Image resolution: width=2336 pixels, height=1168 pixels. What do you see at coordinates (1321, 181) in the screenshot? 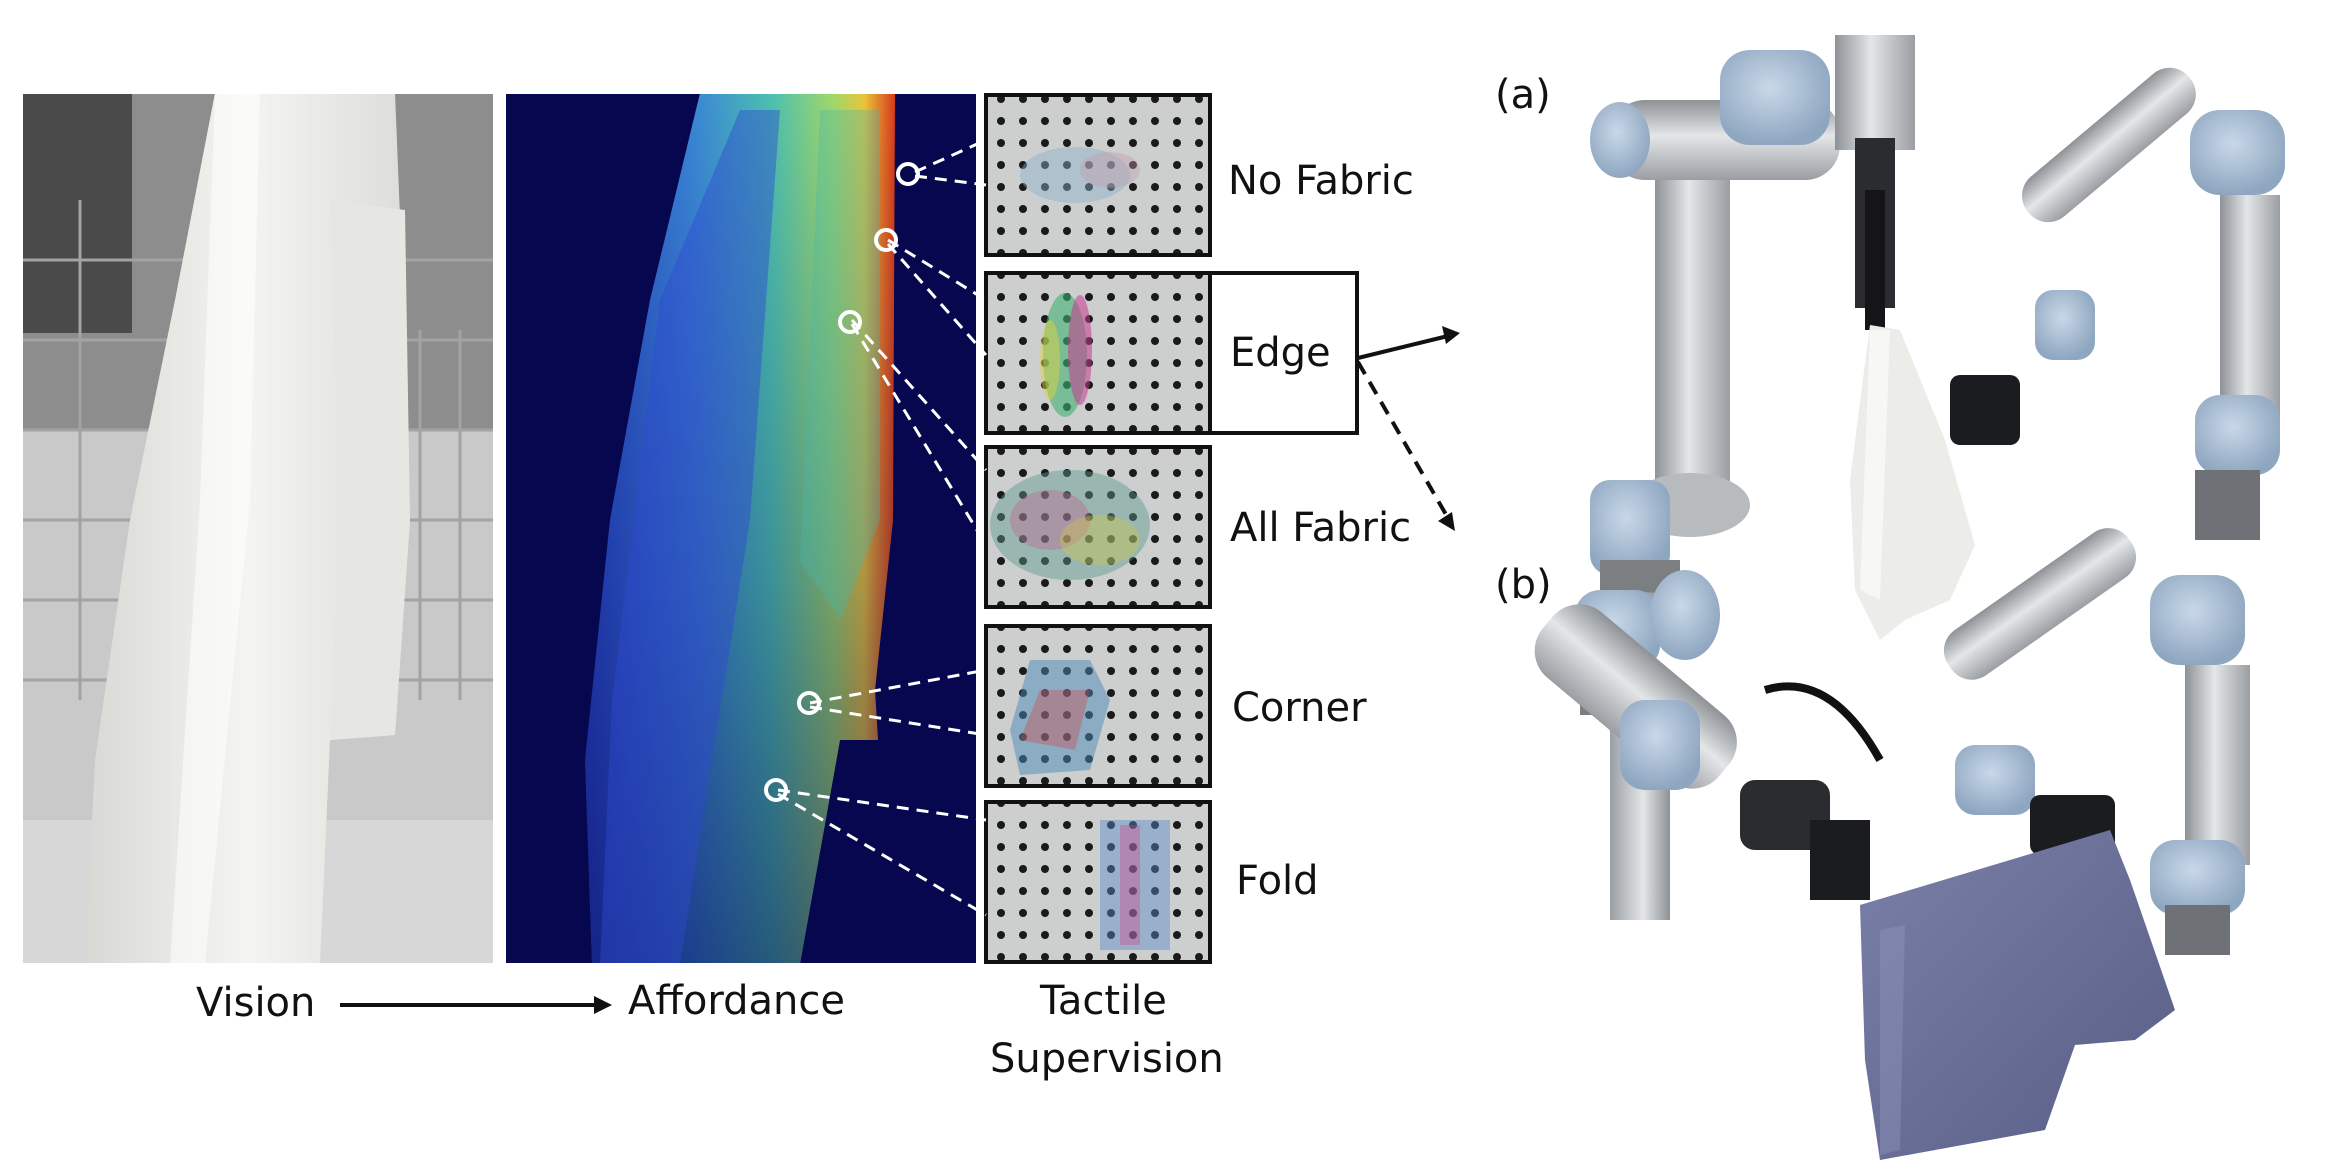
I see `category-label-no-fabric: No Fabric` at bounding box center [1321, 181].